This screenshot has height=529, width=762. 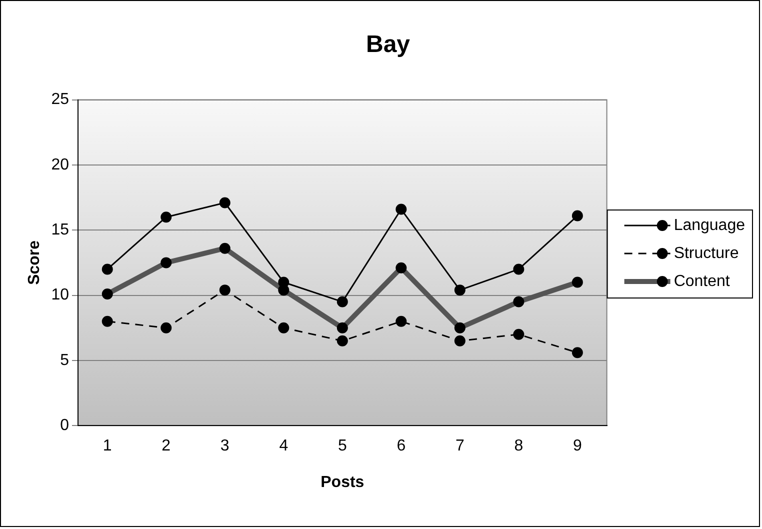 I want to click on x-tick-label: 1, so click(x=107, y=446).